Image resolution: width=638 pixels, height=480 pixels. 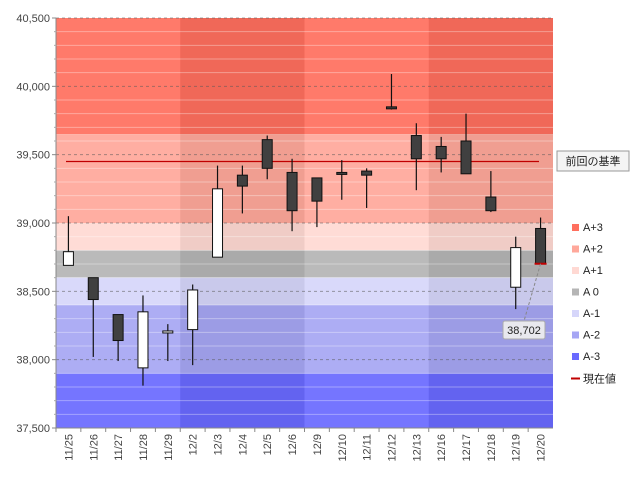 I want to click on reference-label-box, so click(x=593, y=161).